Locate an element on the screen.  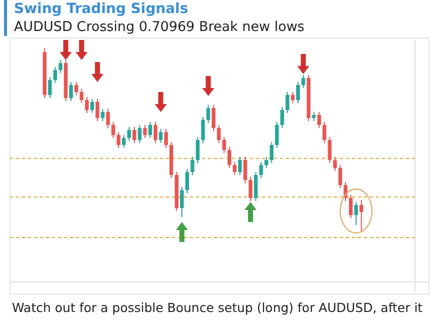
chart-title: Swing Trading Signals is located at coordinates (101, 9).